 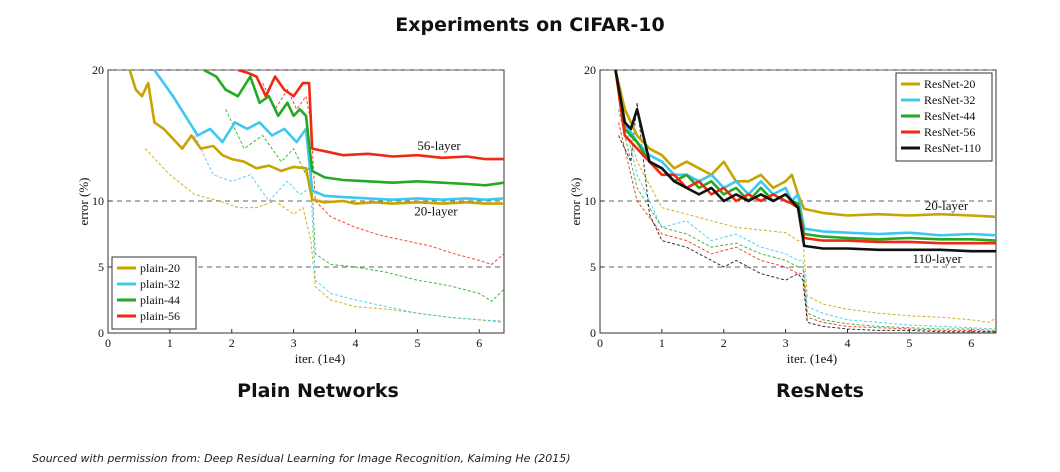 What do you see at coordinates (949, 116) in the screenshot?
I see `legend-label-resnet-44: ResNet-44` at bounding box center [949, 116].